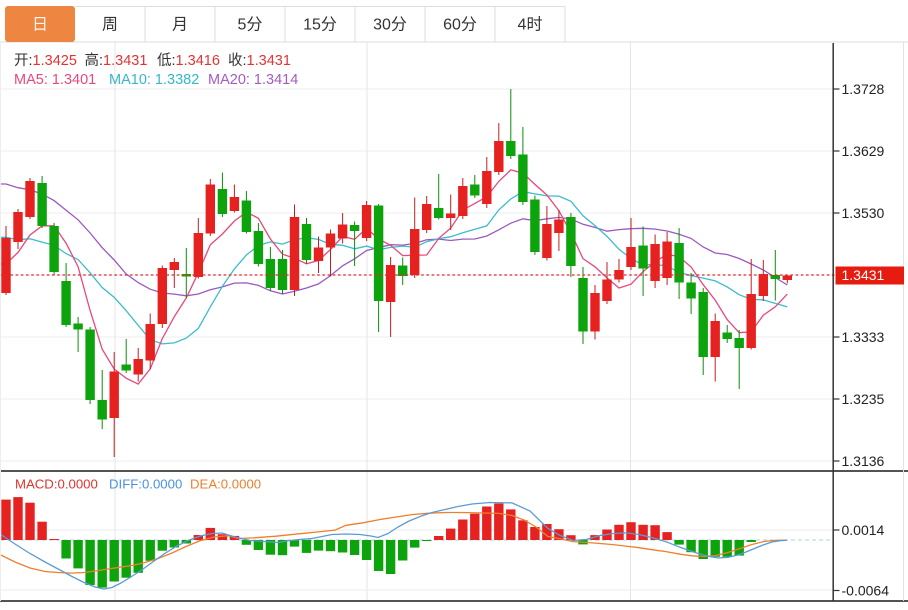 The image size is (908, 610). What do you see at coordinates (863, 461) in the screenshot?
I see `svg-text: 1.3136` at bounding box center [863, 461].